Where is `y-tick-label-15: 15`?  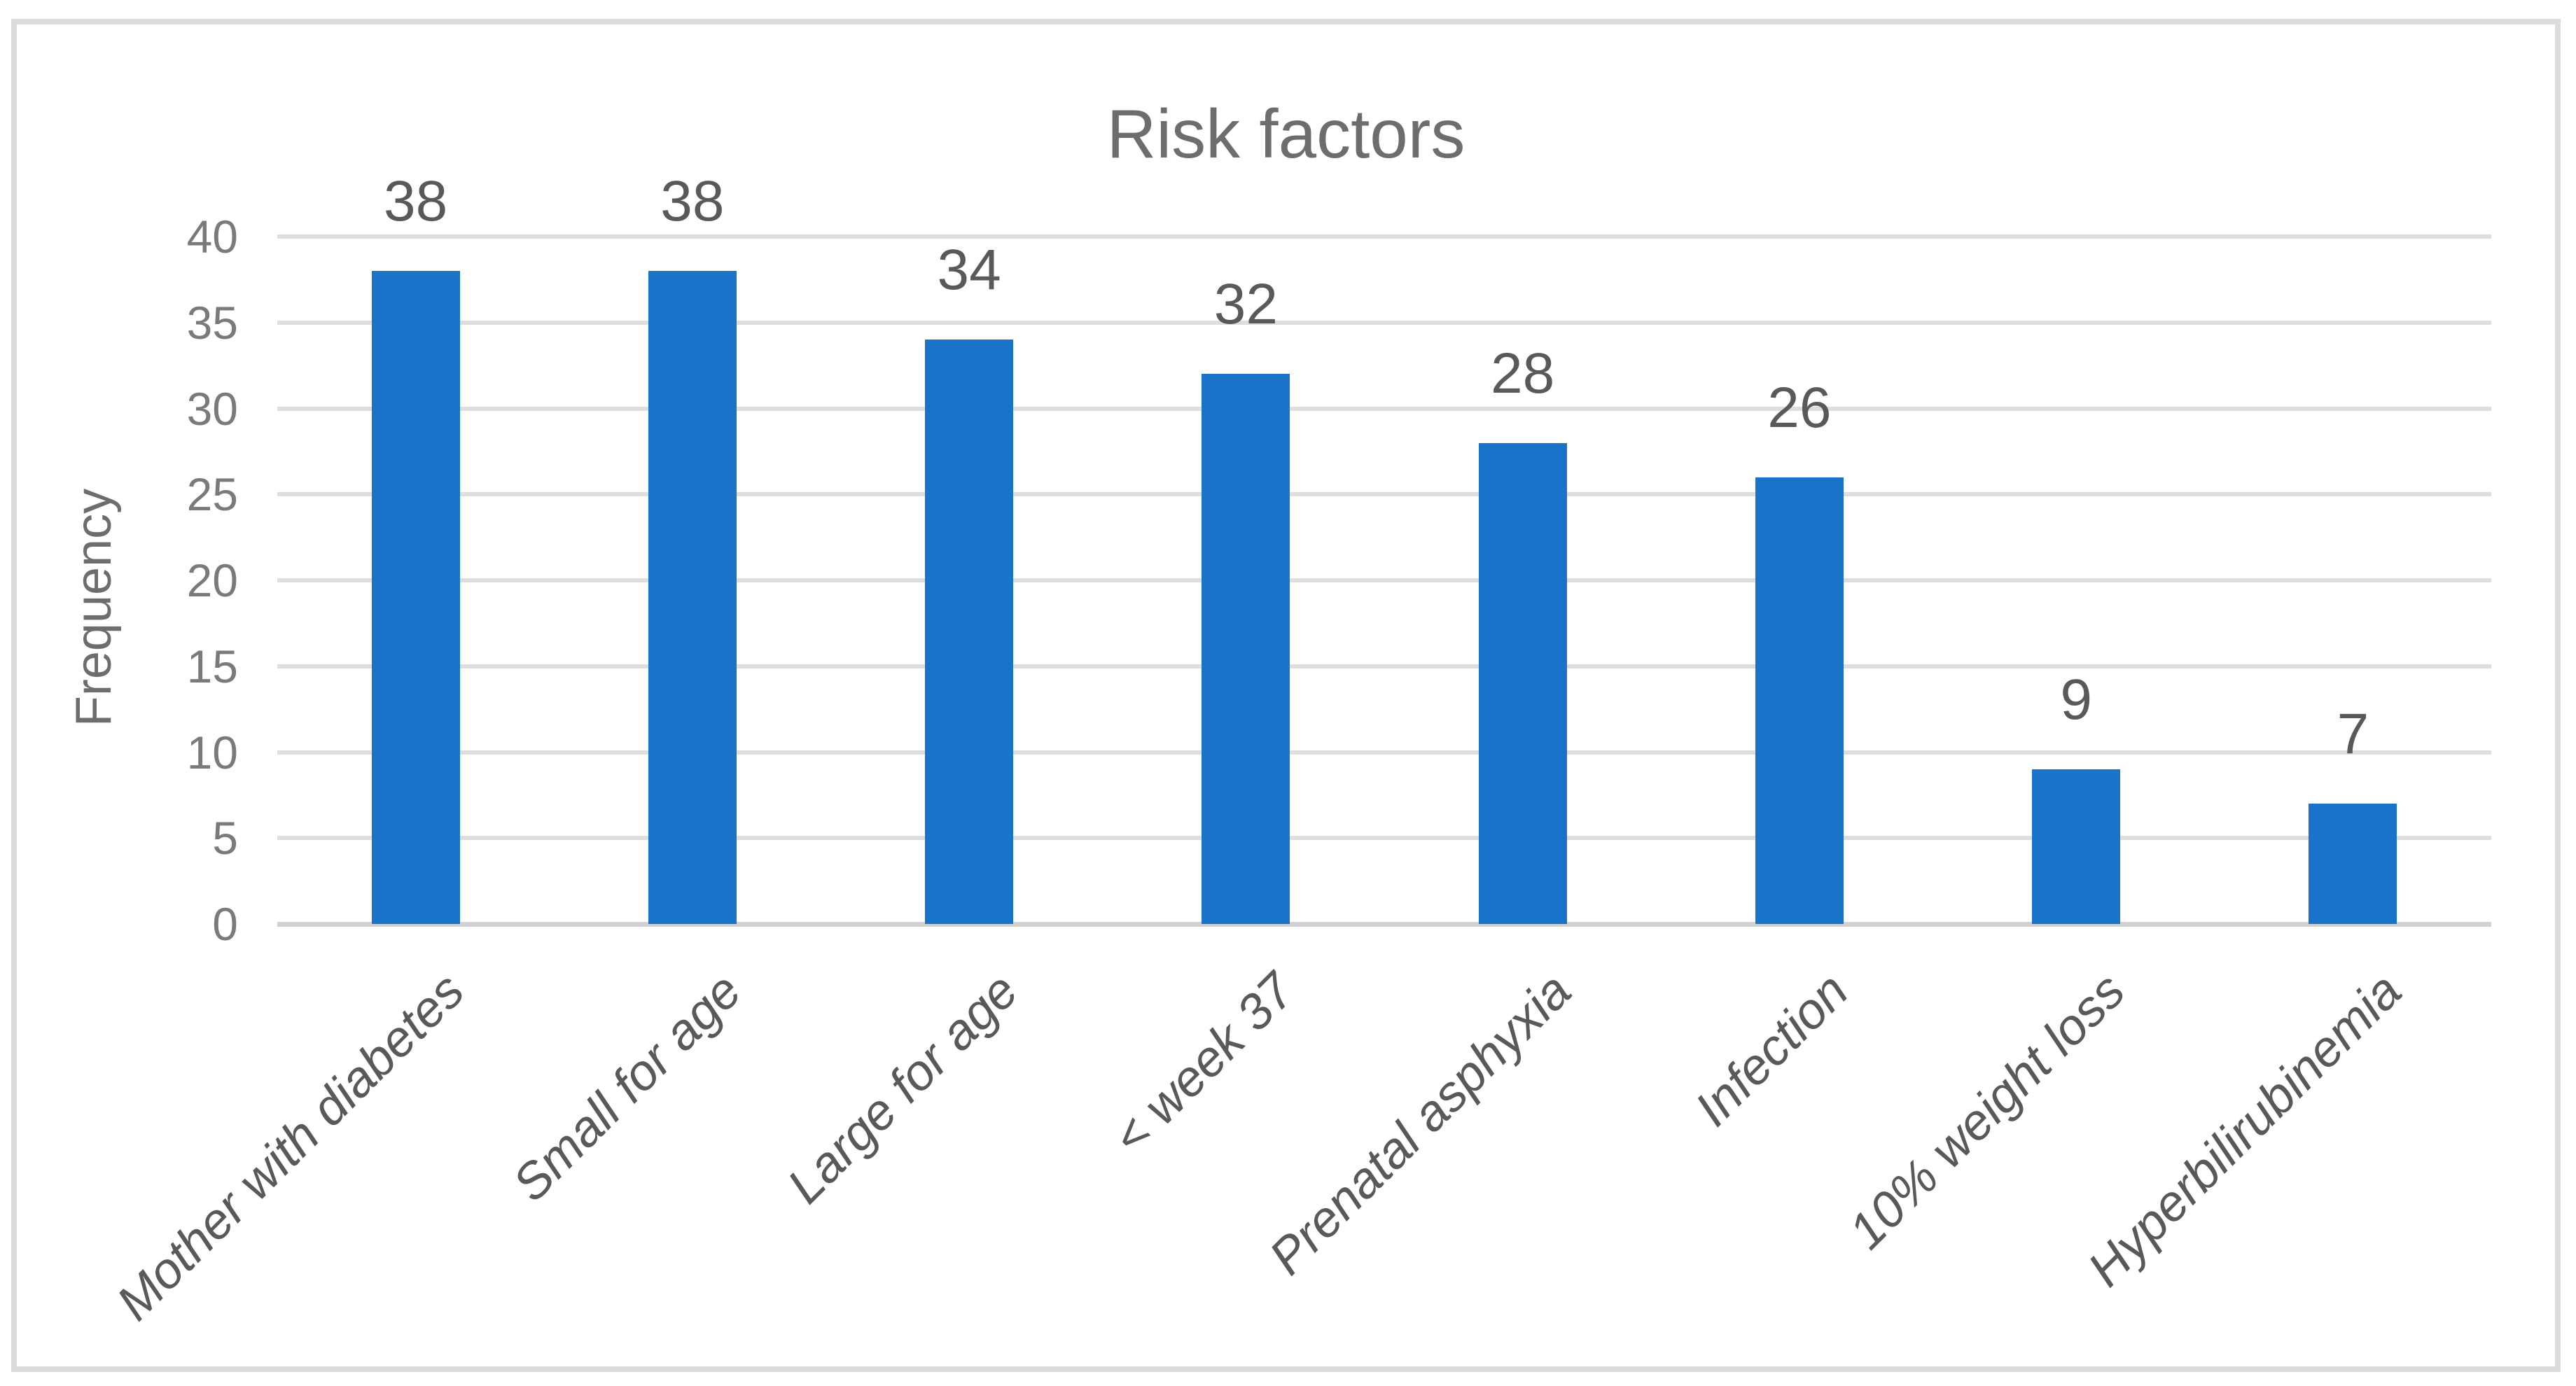
y-tick-label-15: 15 is located at coordinates (212, 666).